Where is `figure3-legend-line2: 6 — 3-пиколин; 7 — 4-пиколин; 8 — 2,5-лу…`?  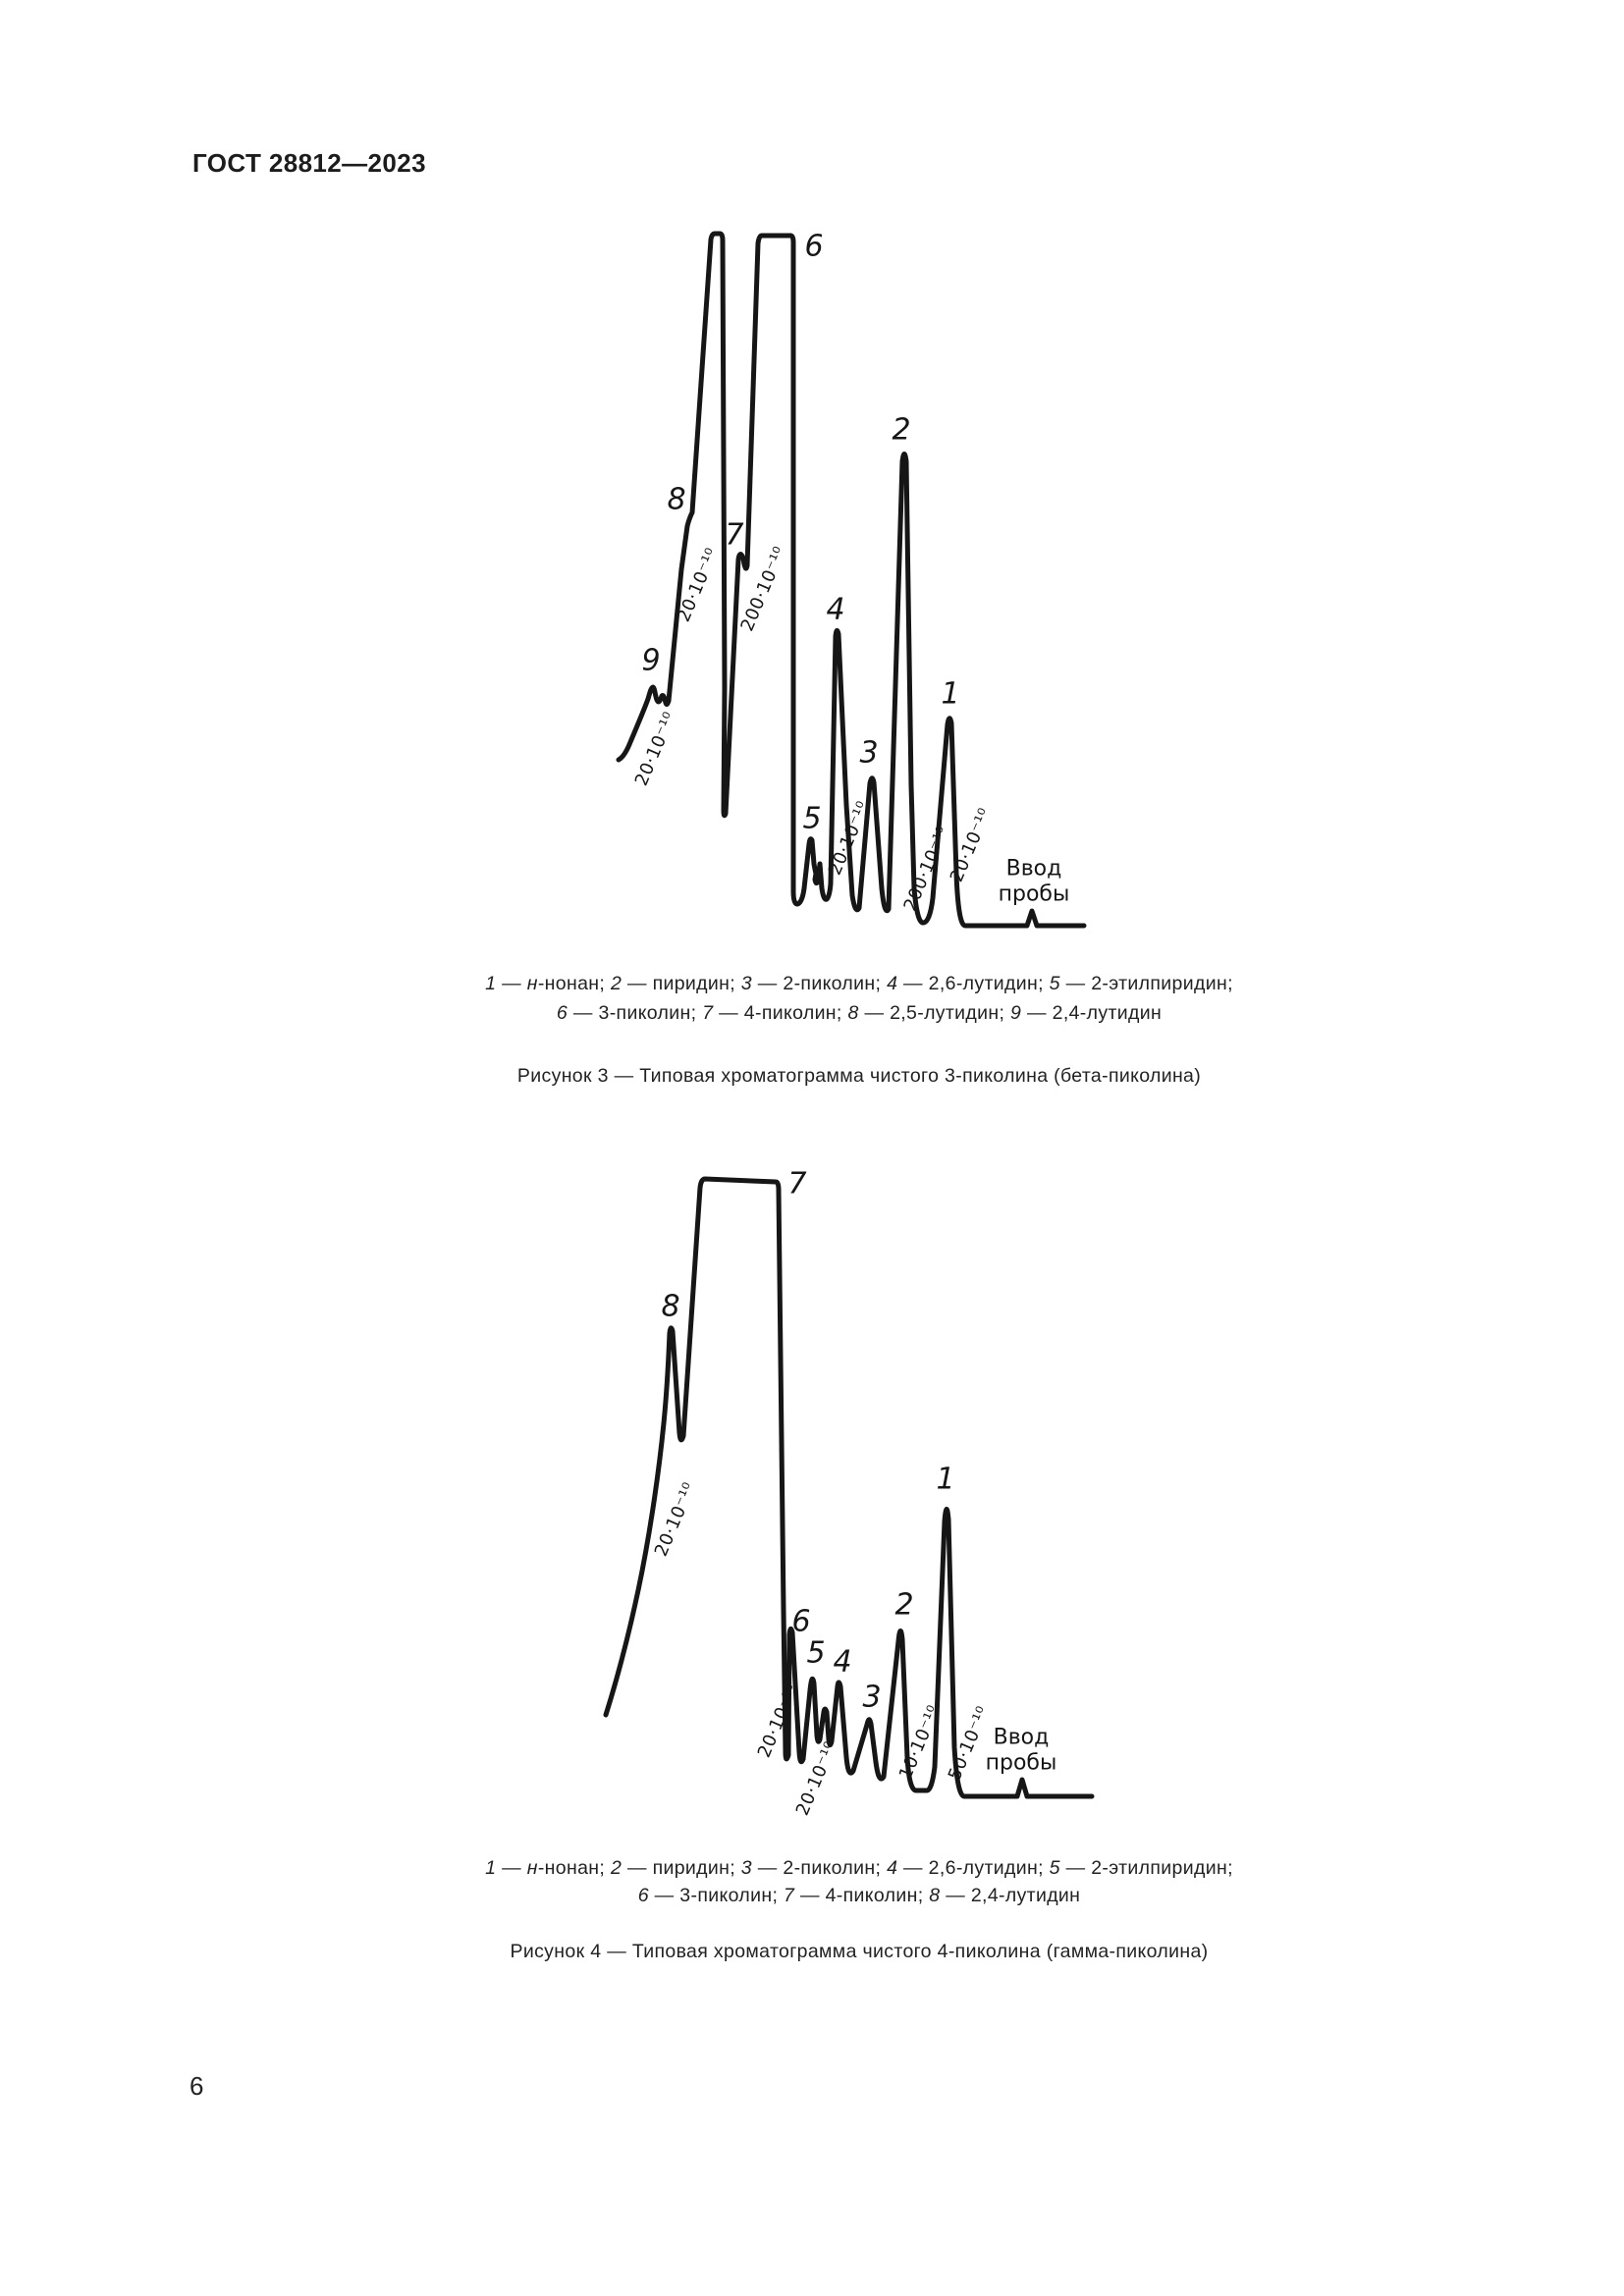
figure3-legend-line2: 6 — 3-пиколин; 7 — 4-пиколин; 8 — 2,5-лу… is located at coordinates (859, 1013).